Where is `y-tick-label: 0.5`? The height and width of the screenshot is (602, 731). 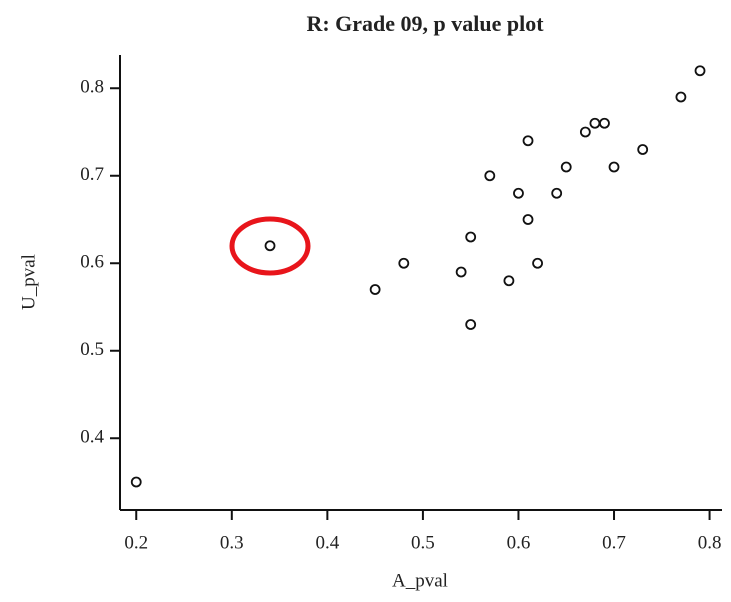 y-tick-label: 0.5 is located at coordinates (92, 349).